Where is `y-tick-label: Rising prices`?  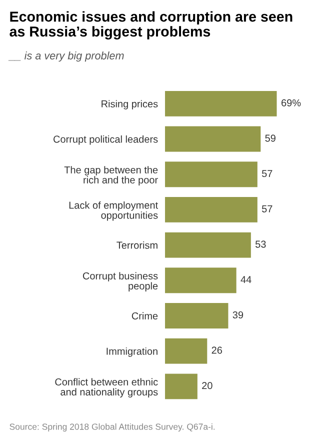
y-tick-label: Rising prices is located at coordinates (130, 105).